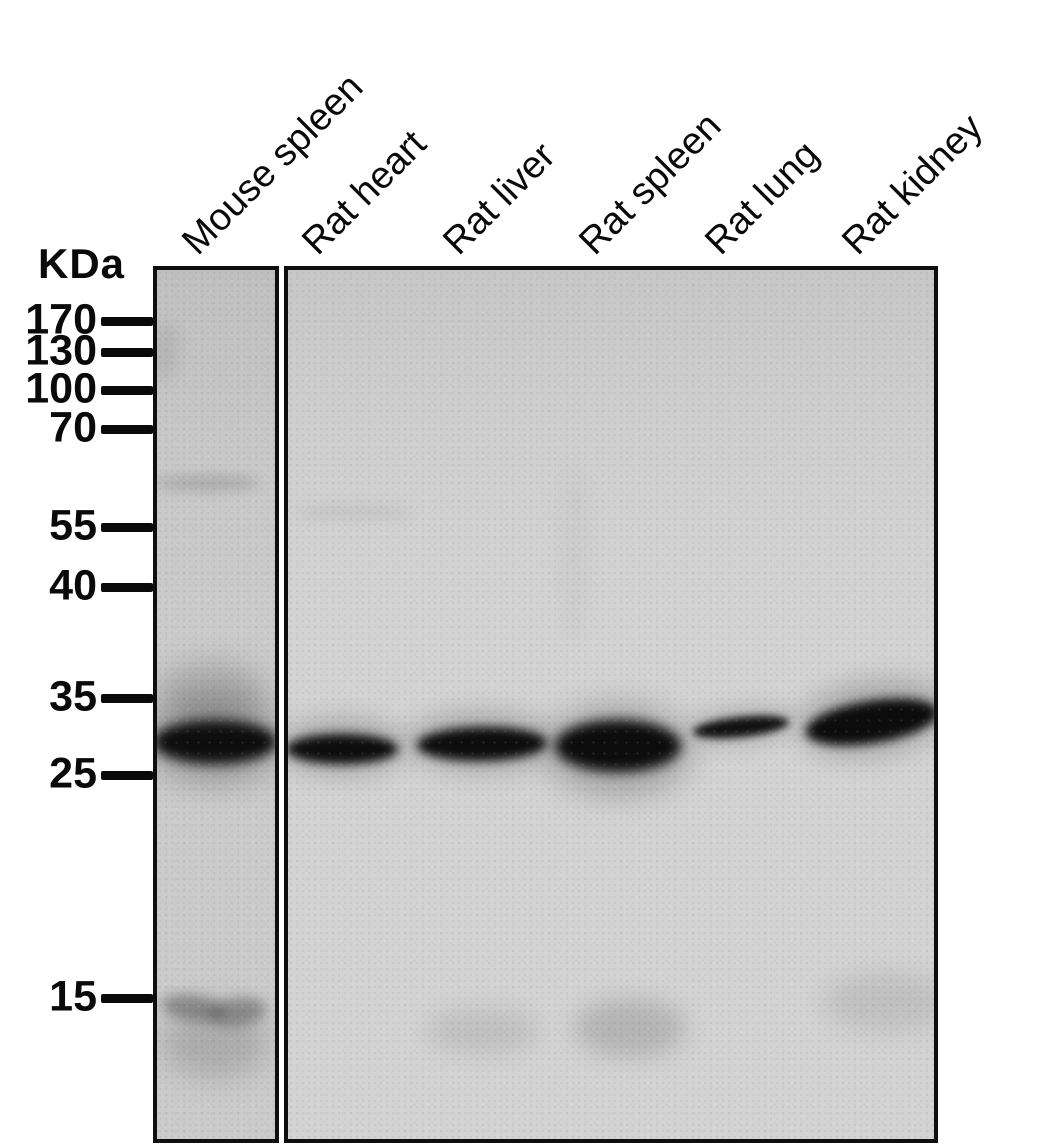  I want to click on rat-lung-band-halo, so click(741, 726).